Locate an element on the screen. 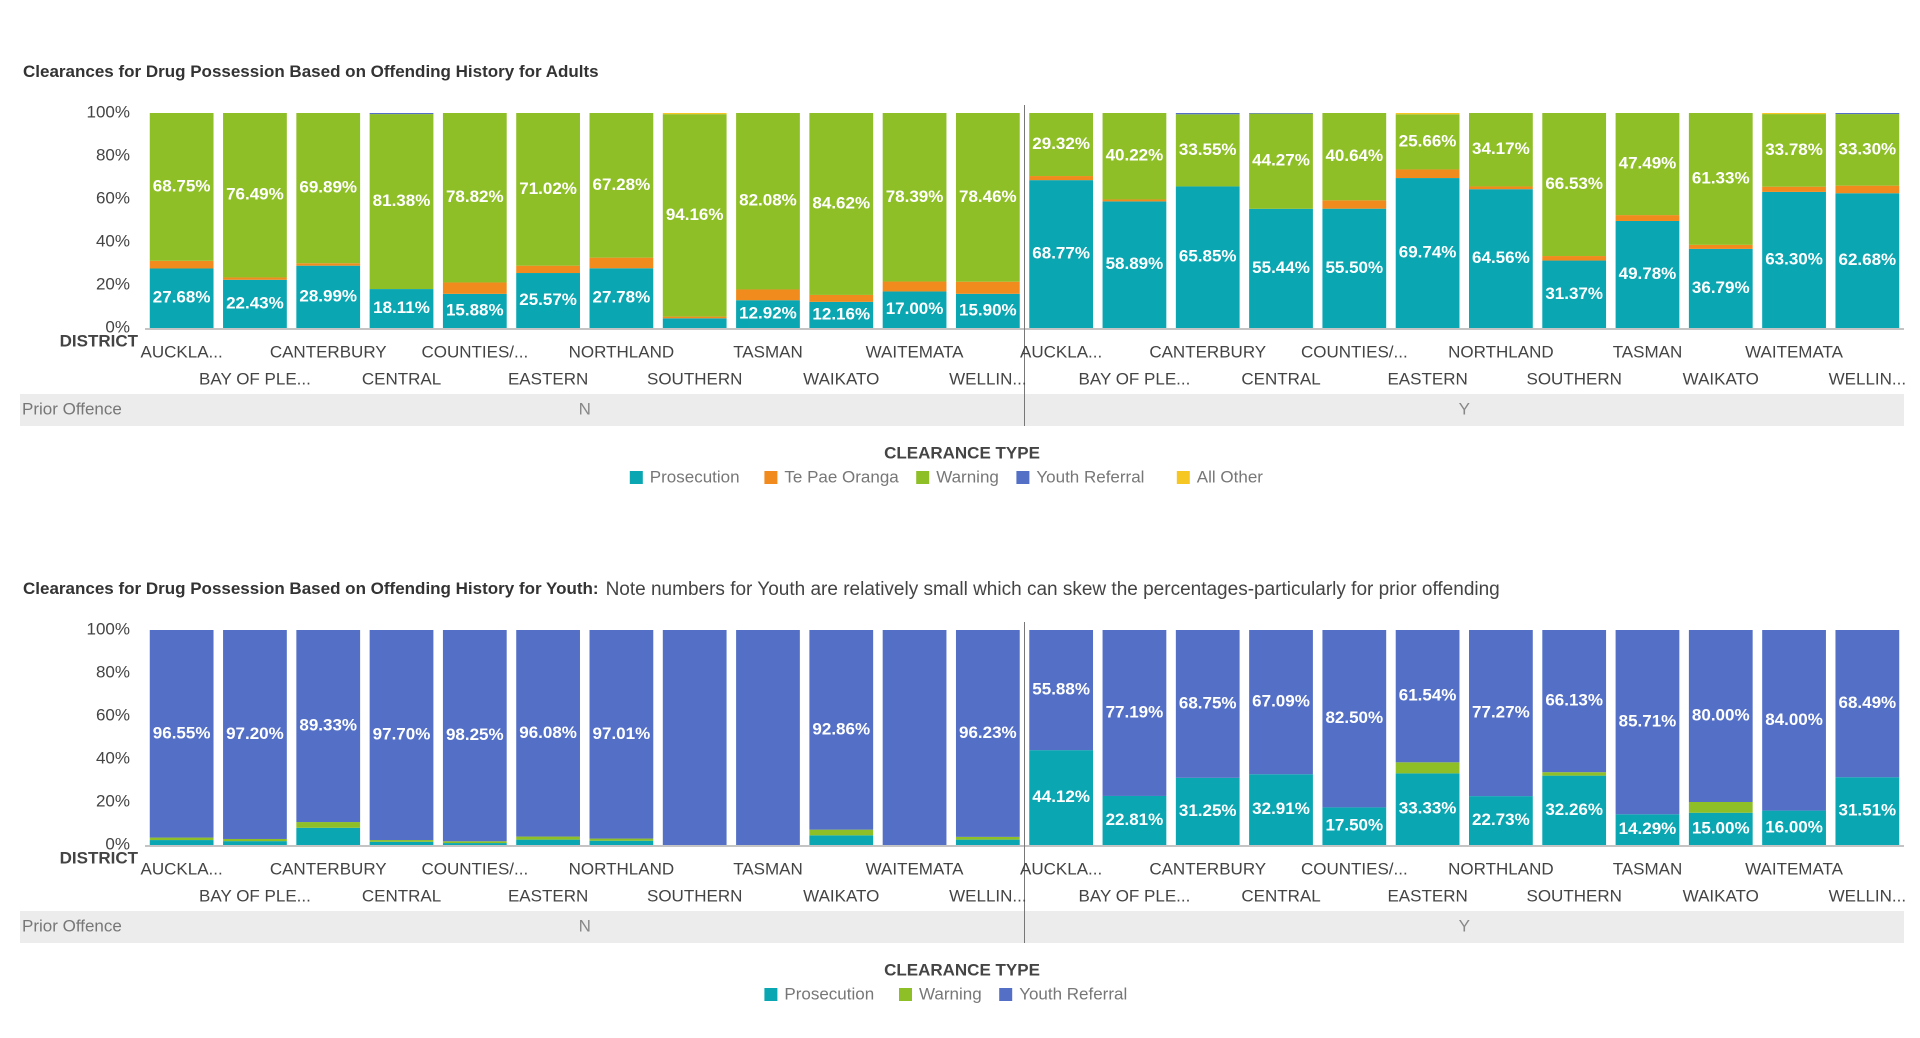 This screenshot has width=1920, height=1038. group-label: Y is located at coordinates (1464, 925).